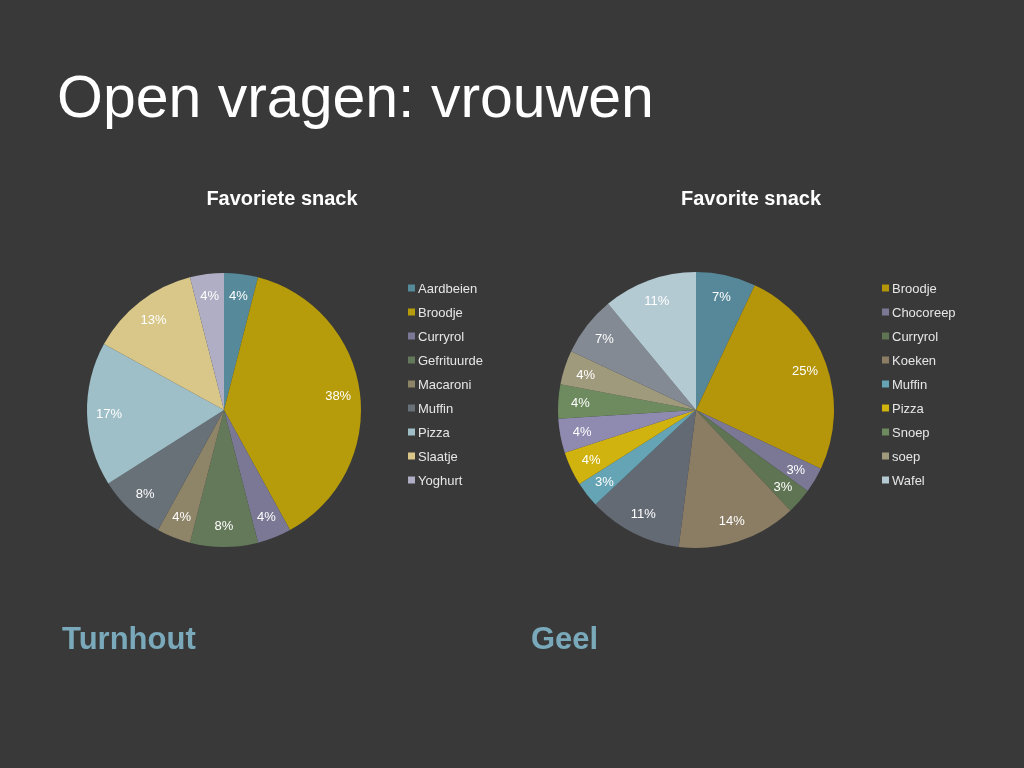 Image resolution: width=1024 pixels, height=768 pixels. Describe the element at coordinates (565, 639) in the screenshot. I see `text: Geel` at that location.